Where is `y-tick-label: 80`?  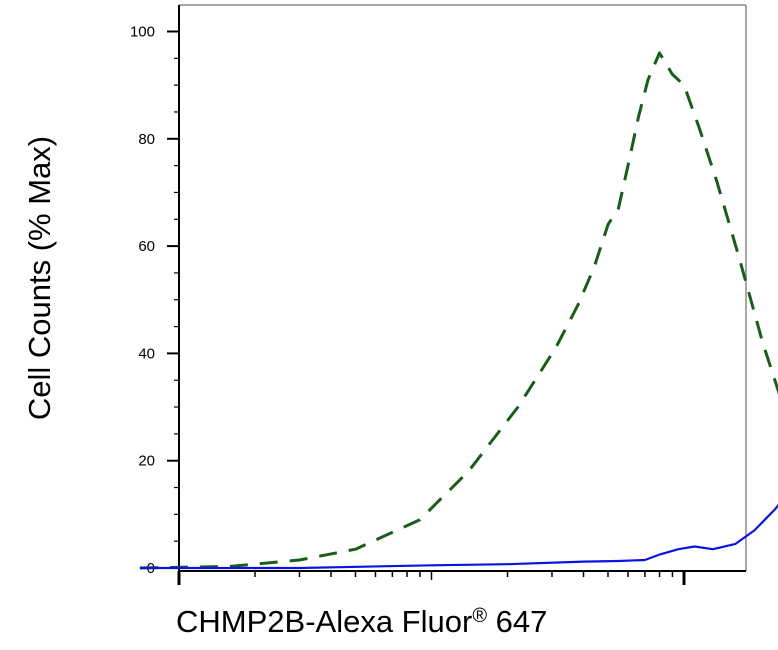 y-tick-label: 80 is located at coordinates (146, 139).